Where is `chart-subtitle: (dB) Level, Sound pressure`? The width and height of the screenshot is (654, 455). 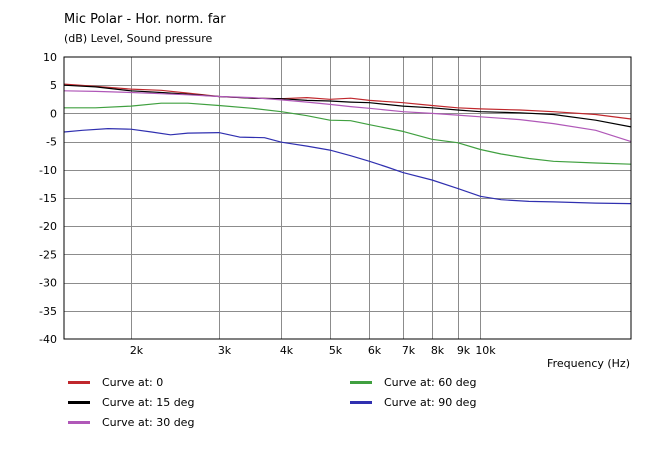 chart-subtitle: (dB) Level, Sound pressure is located at coordinates (138, 38).